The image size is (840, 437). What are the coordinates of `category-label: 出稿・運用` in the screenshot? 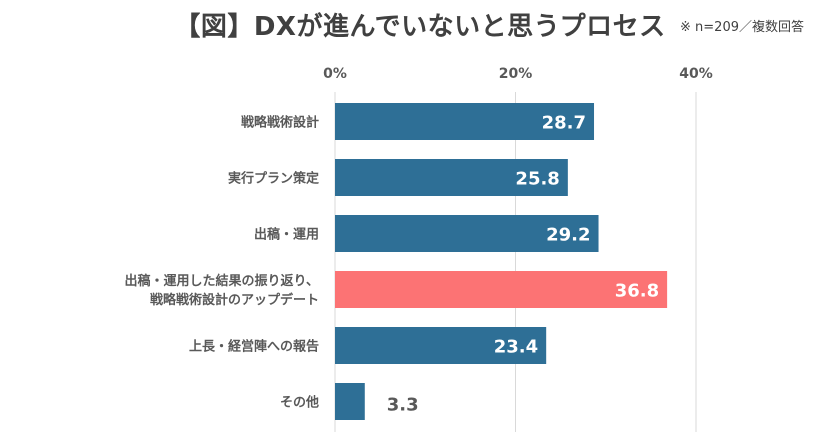 It's located at (286, 235).